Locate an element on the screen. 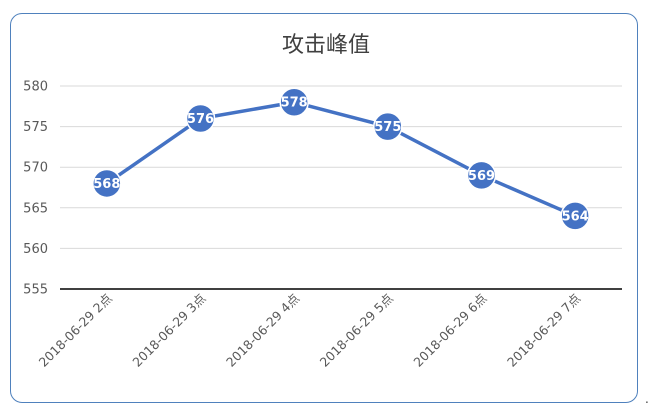  chart-title: 攻击峰值 is located at coordinates (326, 45).